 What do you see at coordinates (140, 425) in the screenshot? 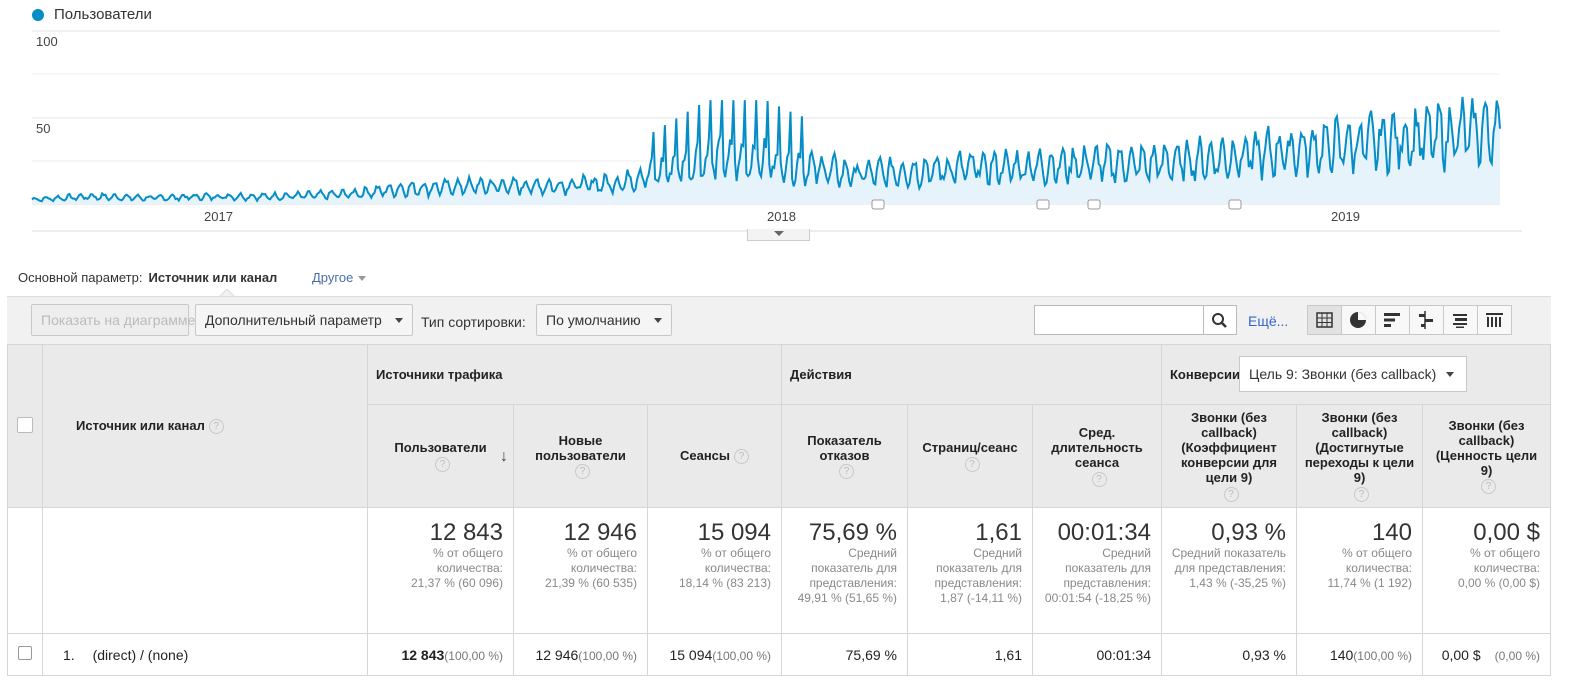
I see `dimension-header-label: Источник или канал` at bounding box center [140, 425].